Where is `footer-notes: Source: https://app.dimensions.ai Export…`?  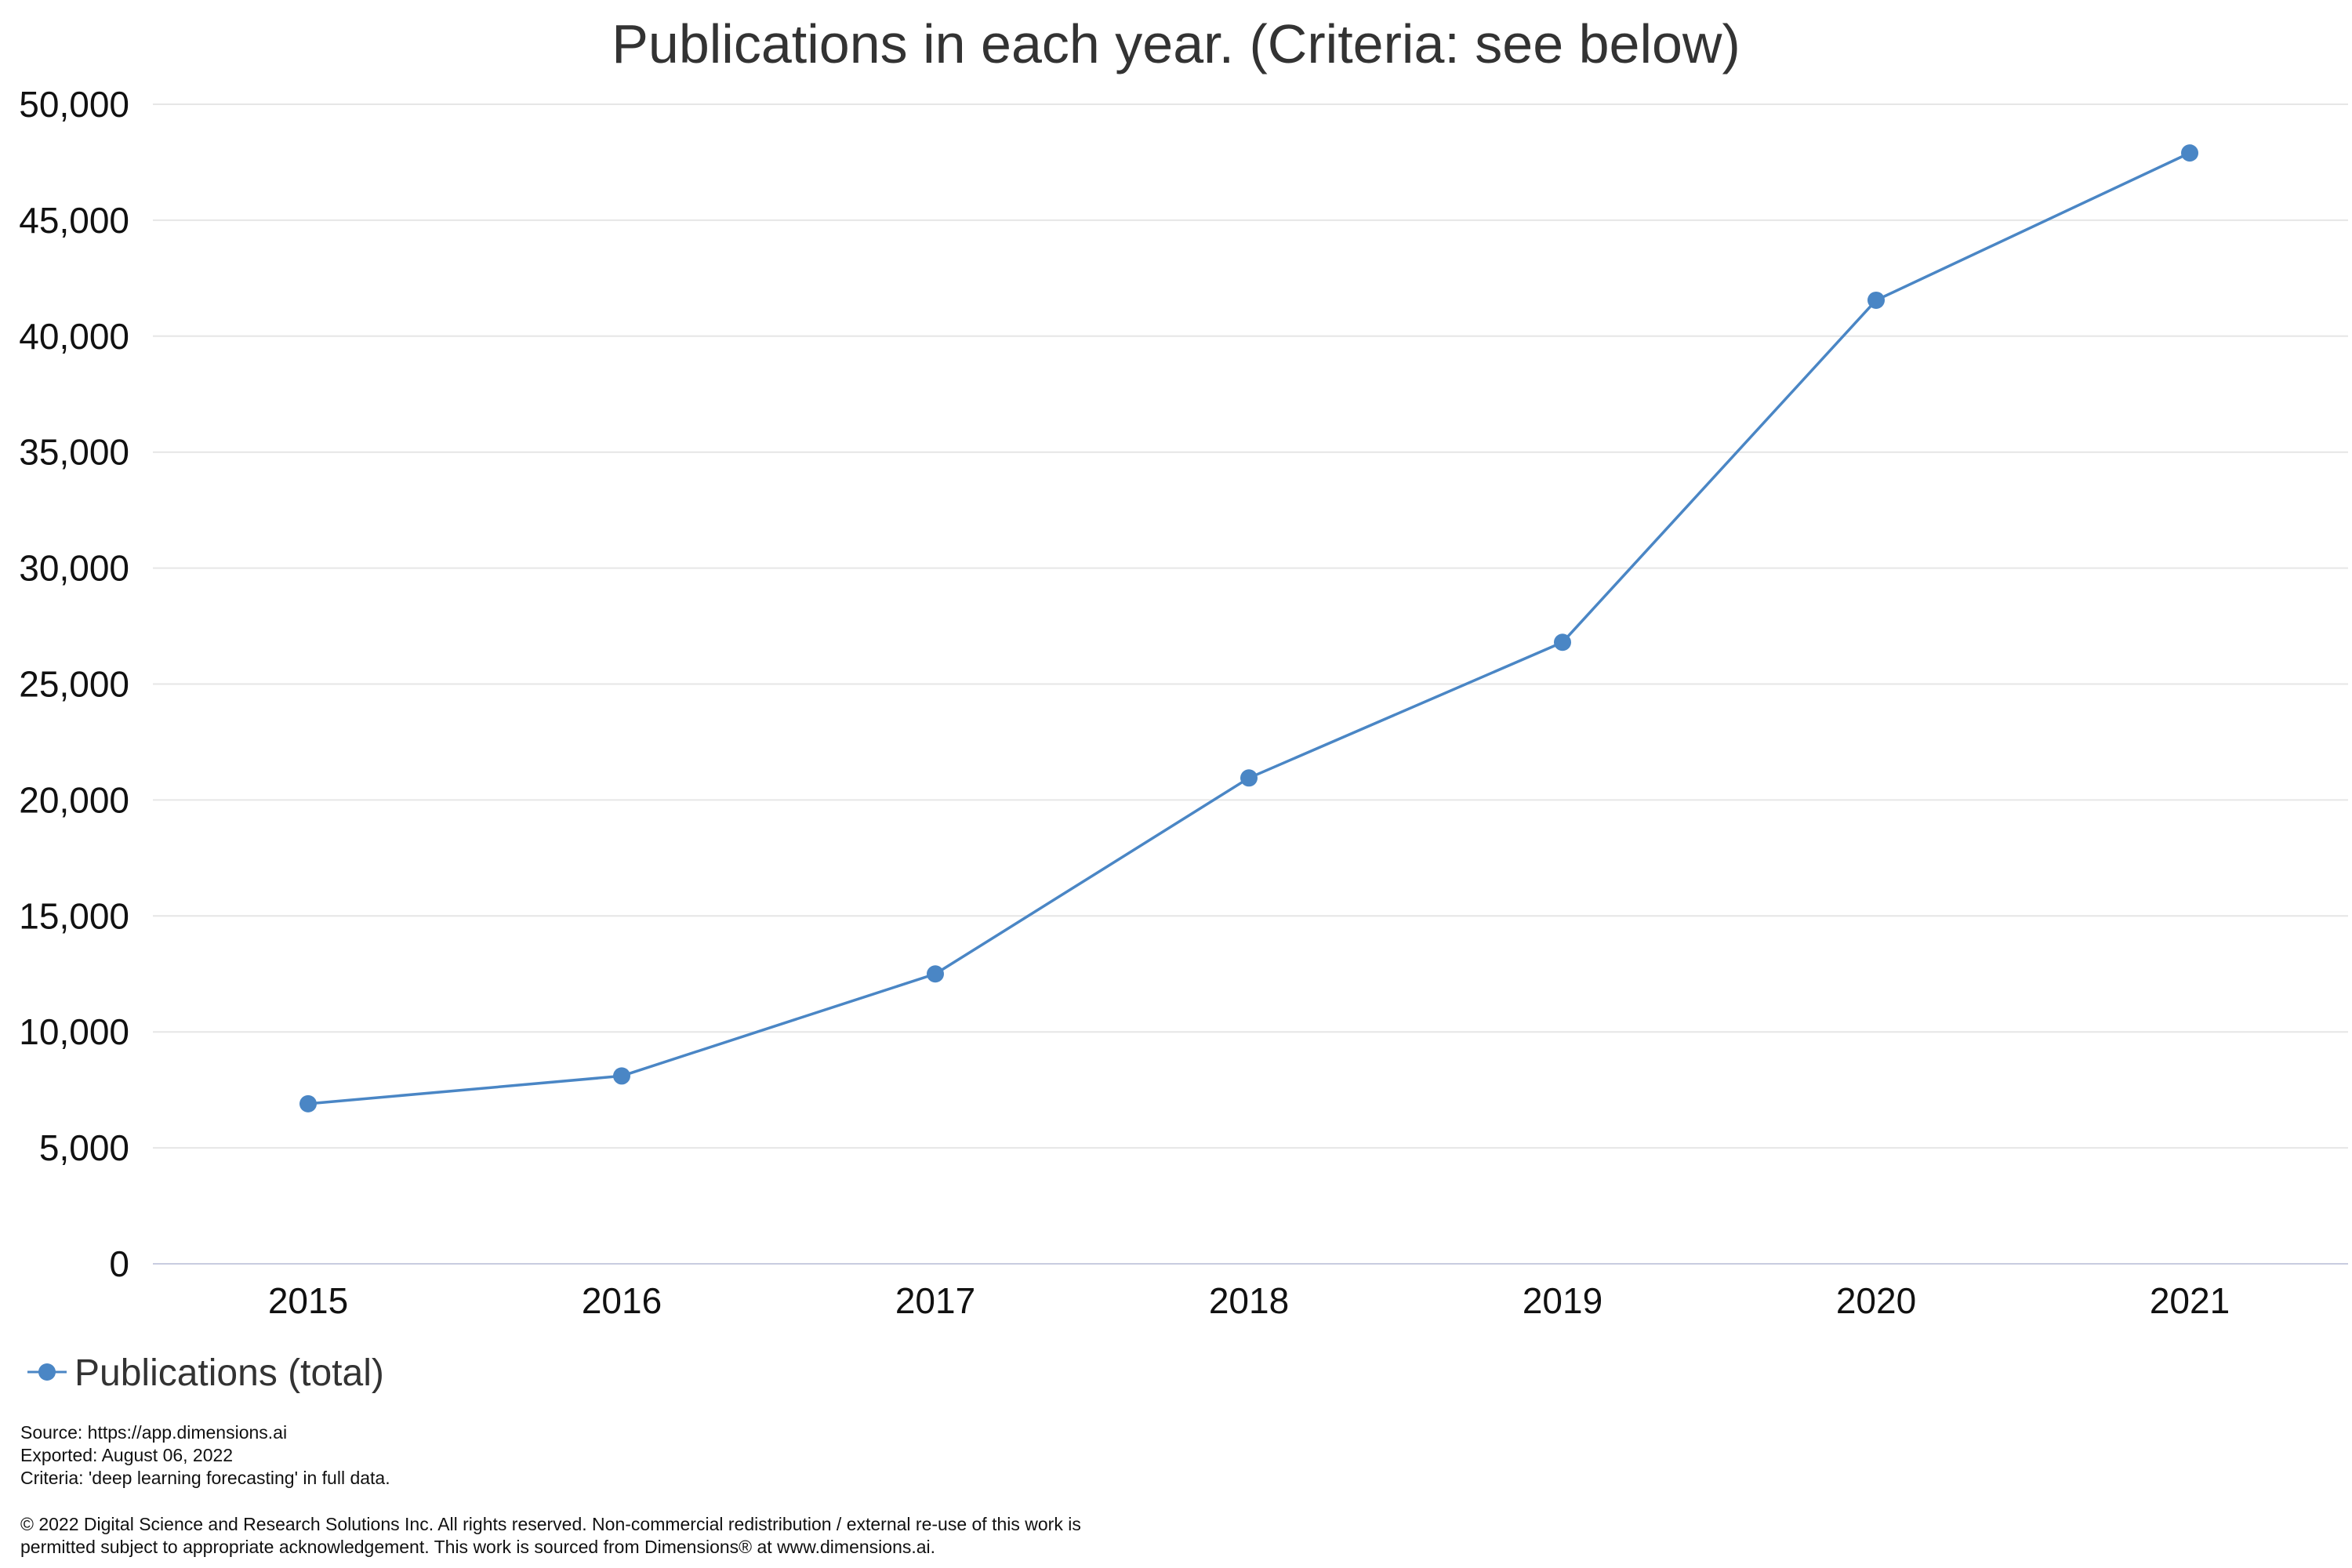
footer-notes: Source: https://app.dimensions.ai Export… is located at coordinates (550, 1489).